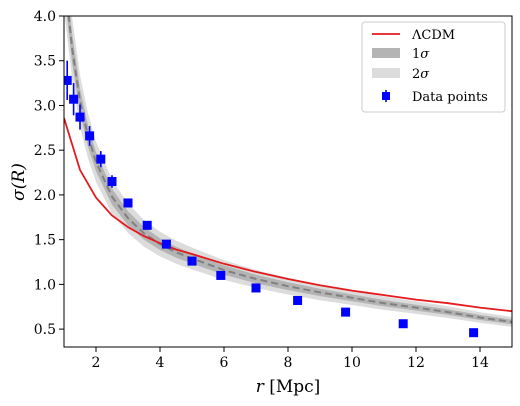  What do you see at coordinates (288, 363) in the screenshot?
I see `x-tick-label: 8` at bounding box center [288, 363].